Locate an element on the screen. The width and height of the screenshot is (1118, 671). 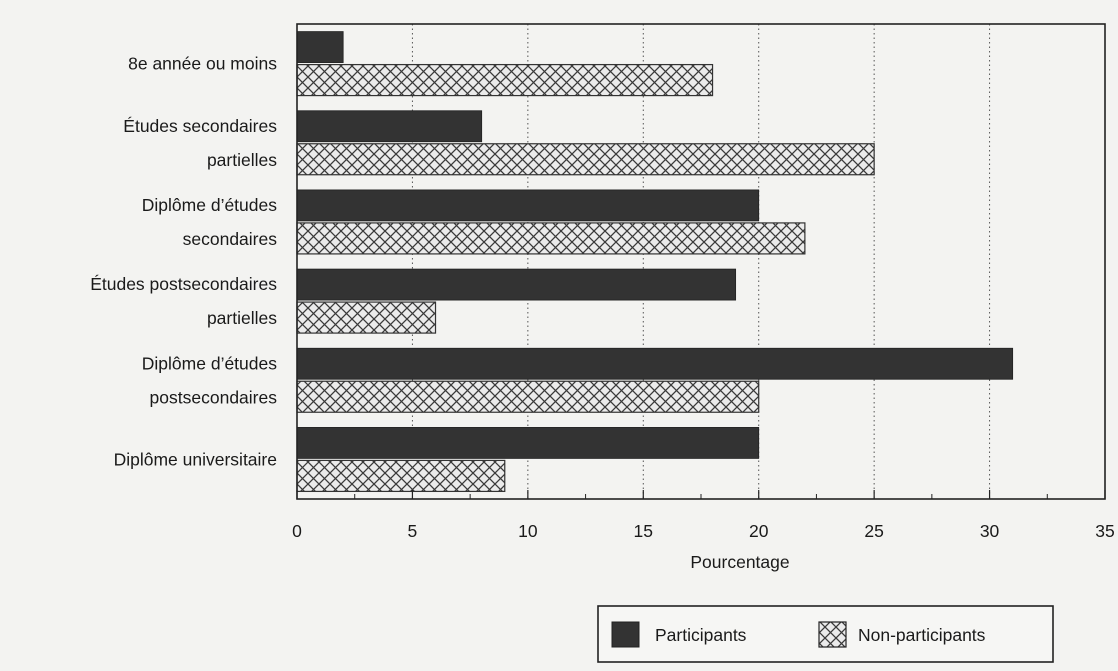
legend-swatch-participants is located at coordinates (625, 634).